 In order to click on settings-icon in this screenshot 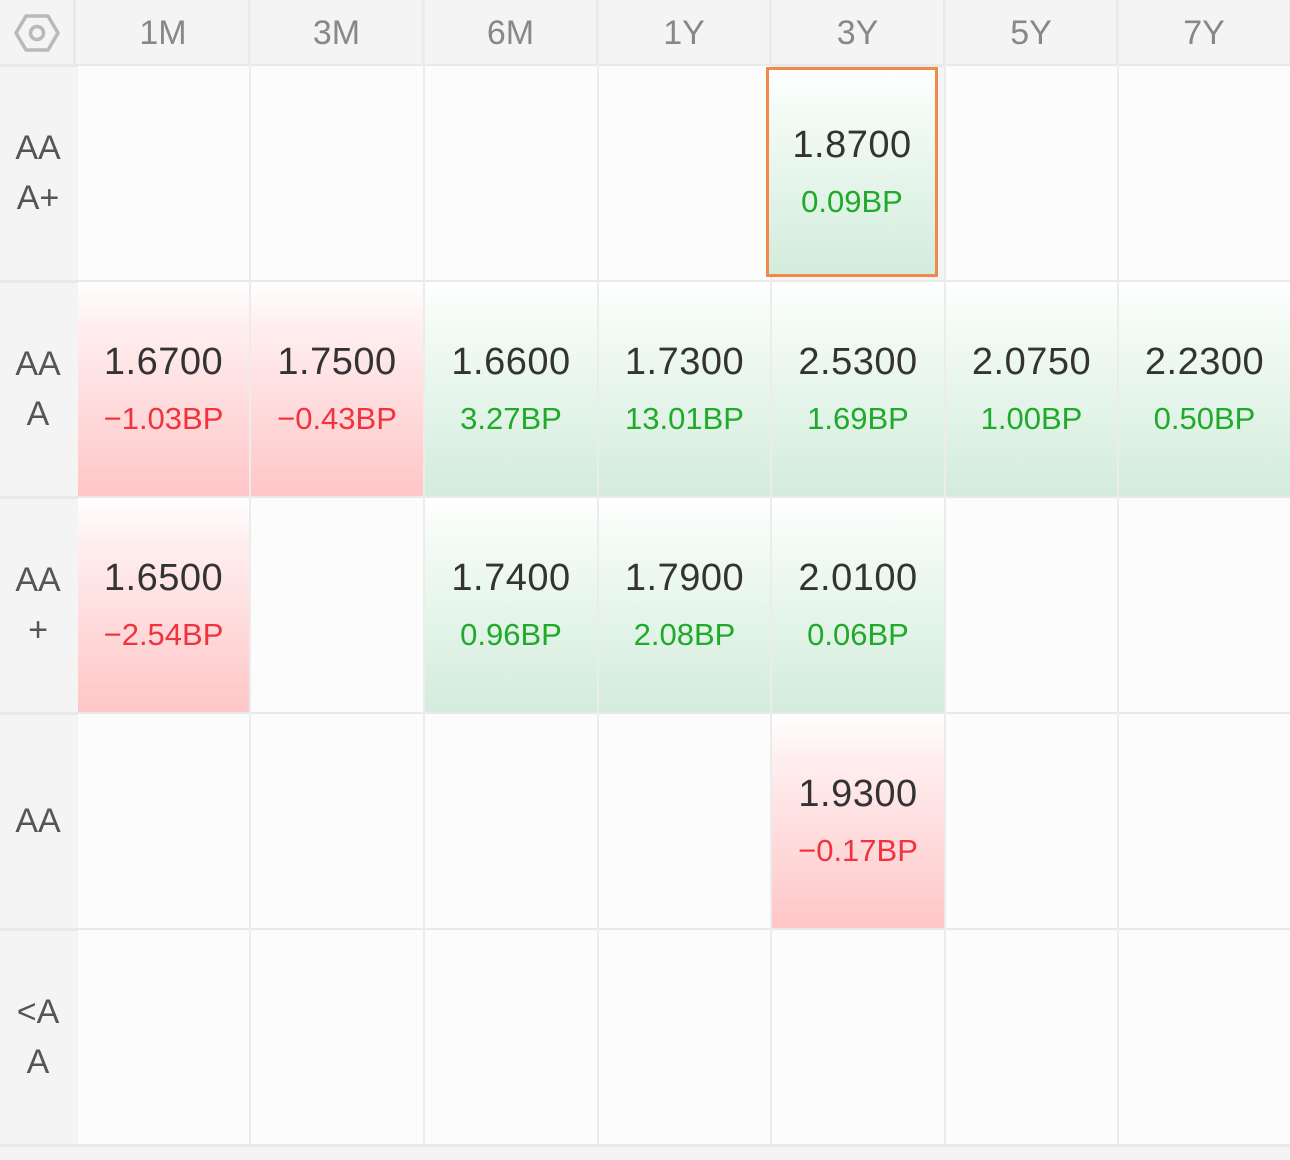, I will do `click(38, 33)`.